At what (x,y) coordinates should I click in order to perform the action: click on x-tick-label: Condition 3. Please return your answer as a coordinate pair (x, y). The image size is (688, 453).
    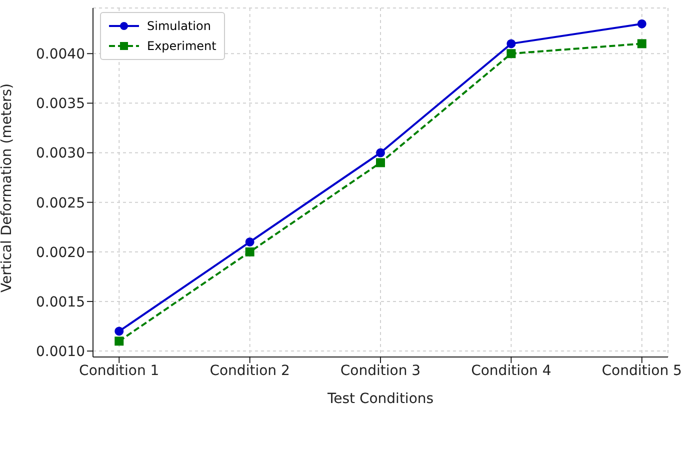
    Looking at the image, I should click on (380, 370).